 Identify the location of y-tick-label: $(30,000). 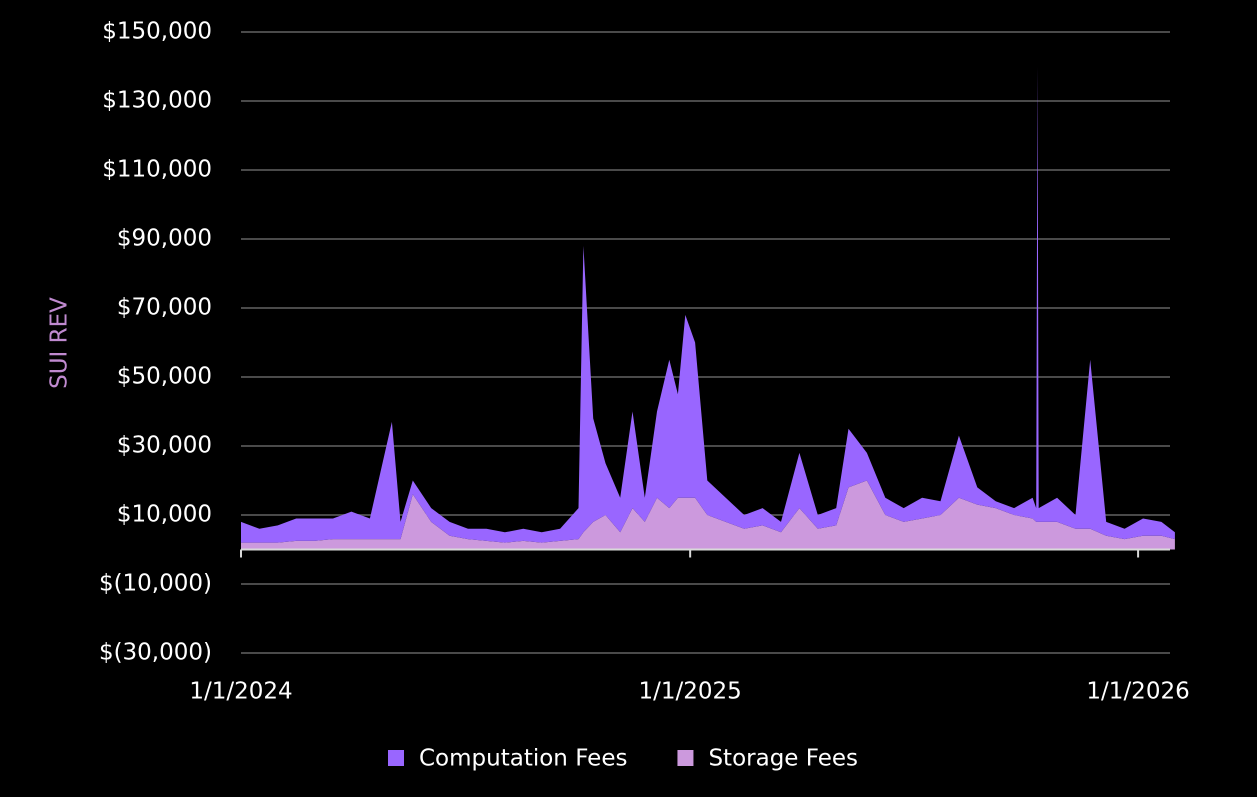
(155, 653).